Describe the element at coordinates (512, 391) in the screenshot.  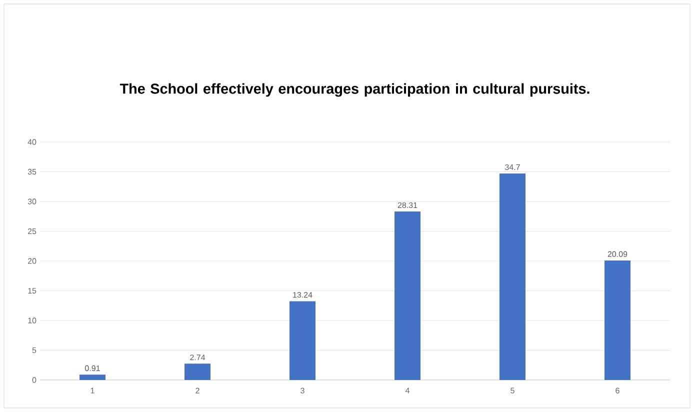
I see `x-tick-label: 5` at that location.